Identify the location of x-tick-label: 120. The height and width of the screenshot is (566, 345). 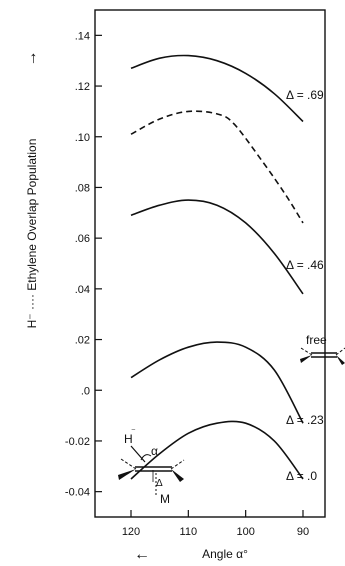
(131, 532).